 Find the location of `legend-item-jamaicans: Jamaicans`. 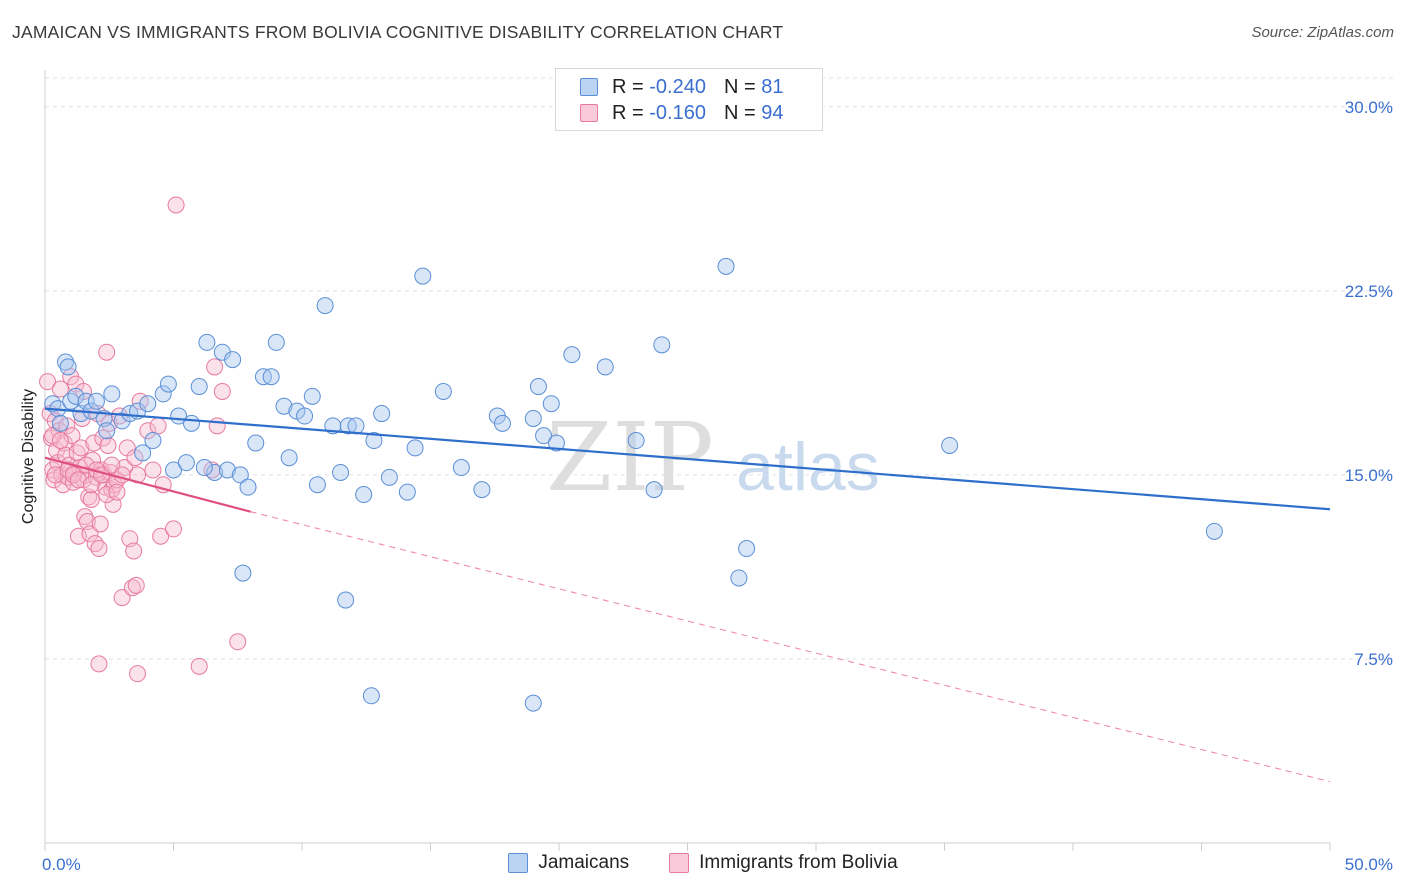

legend-item-jamaicans: Jamaicans is located at coordinates (568, 863).